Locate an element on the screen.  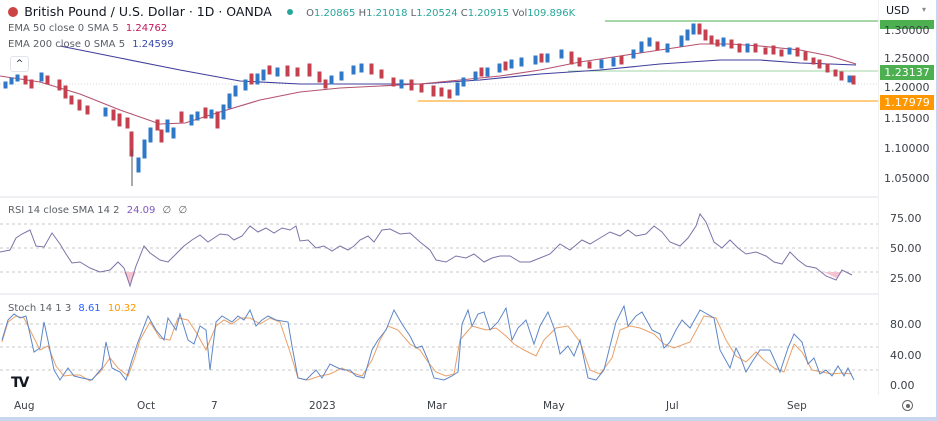
price-label-3: 1.20000 is located at coordinates (907, 87).